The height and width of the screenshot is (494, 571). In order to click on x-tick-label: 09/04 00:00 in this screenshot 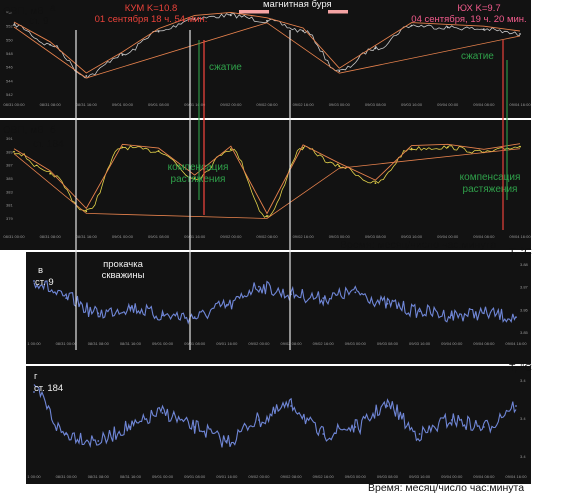, I will do `click(448, 236)`.